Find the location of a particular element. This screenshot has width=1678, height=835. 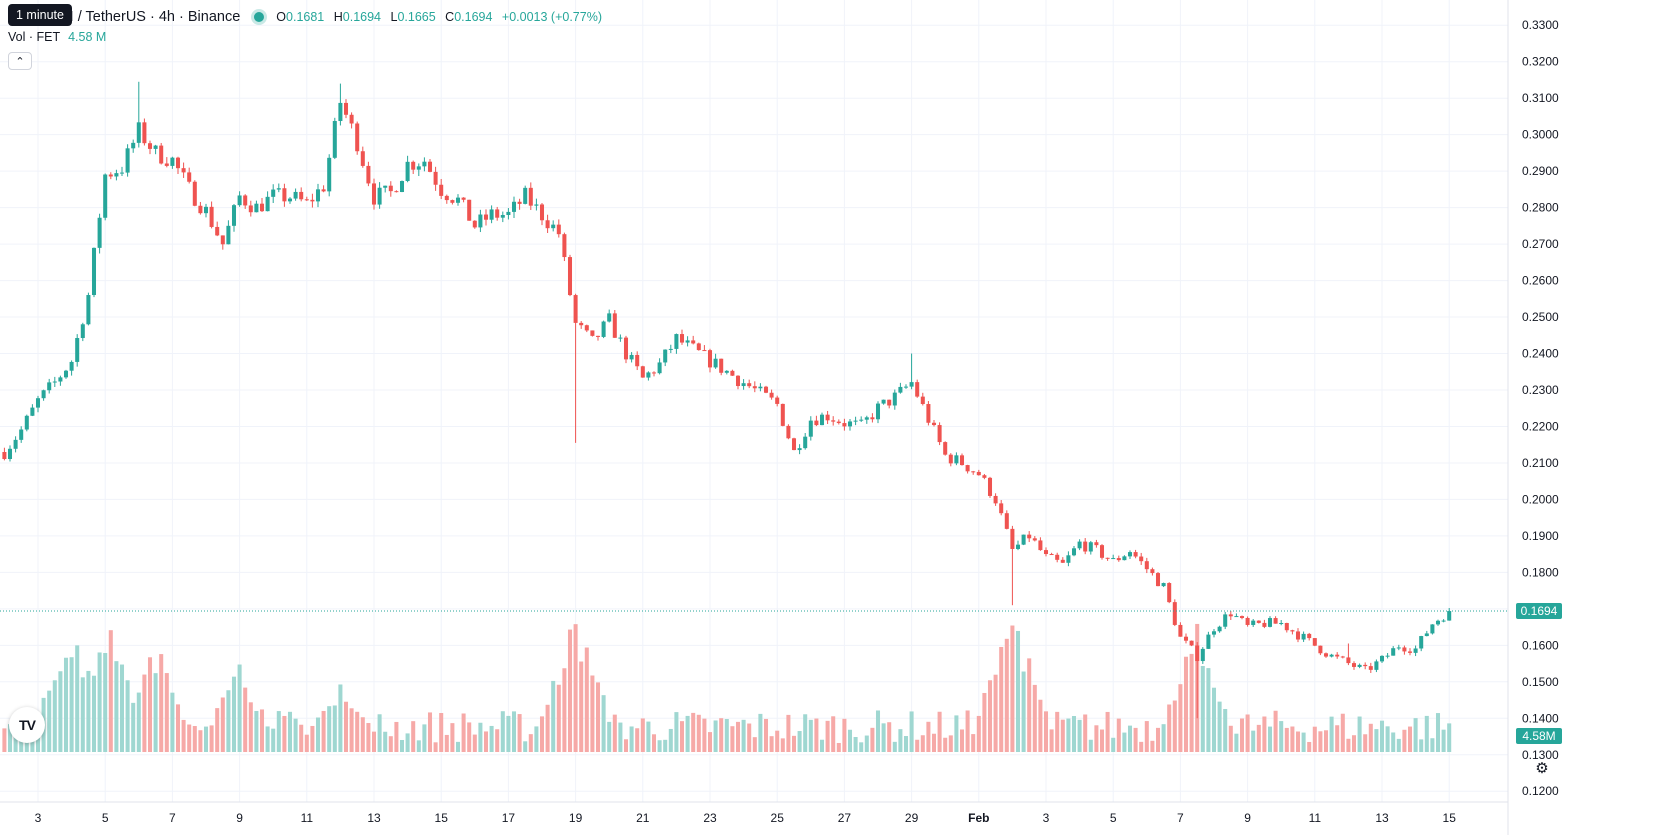

volume-label: Vol · FET is located at coordinates (34, 37).